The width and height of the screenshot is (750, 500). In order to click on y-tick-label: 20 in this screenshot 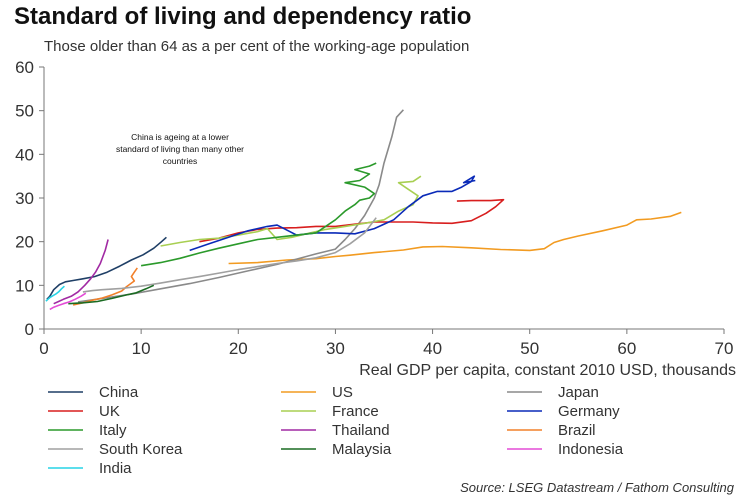, I will do `click(24, 242)`.